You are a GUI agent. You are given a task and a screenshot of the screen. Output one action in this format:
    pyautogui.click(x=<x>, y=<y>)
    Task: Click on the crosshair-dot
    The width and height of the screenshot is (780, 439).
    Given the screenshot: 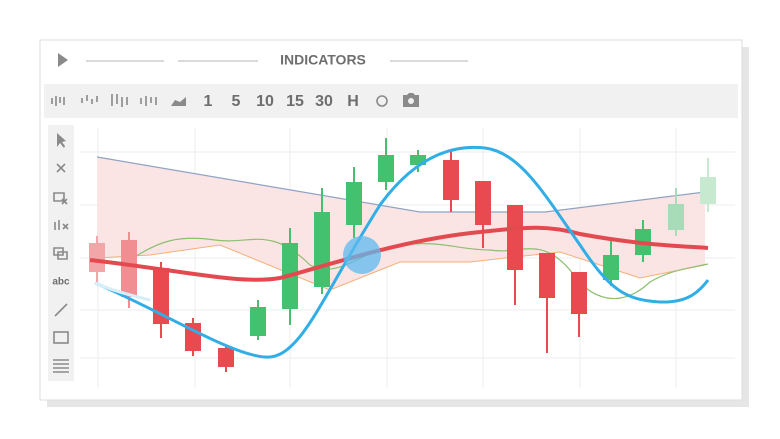 What is the action you would take?
    pyautogui.click(x=362, y=255)
    